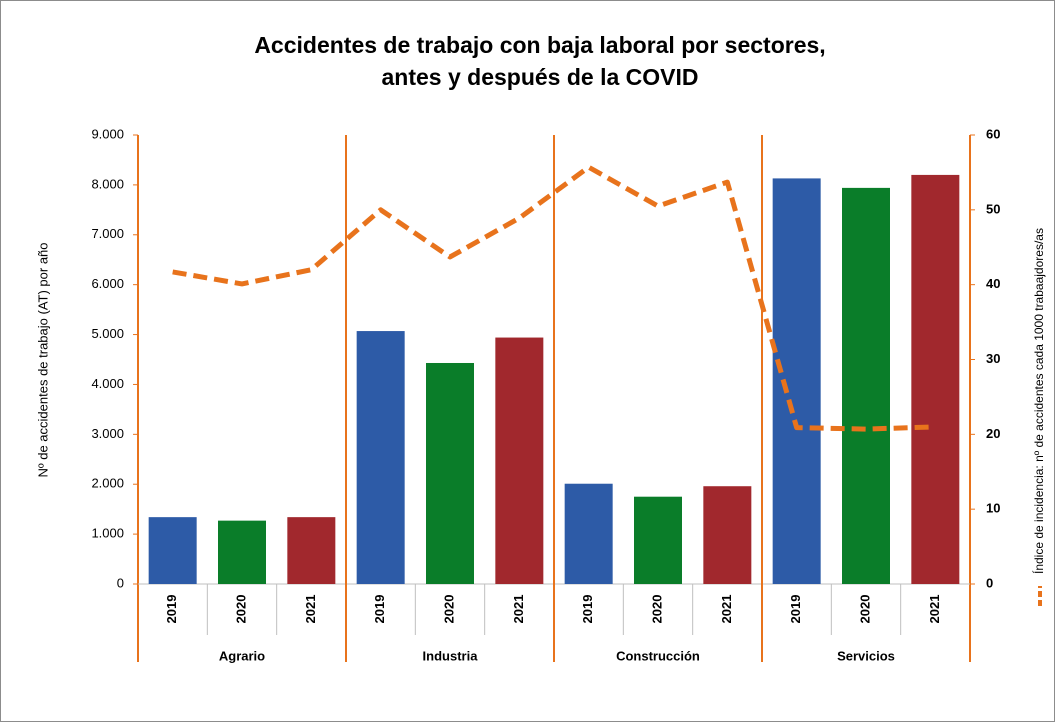 This screenshot has width=1055, height=722. Describe the element at coordinates (993, 208) in the screenshot. I see `y2-tick-label: 50` at that location.